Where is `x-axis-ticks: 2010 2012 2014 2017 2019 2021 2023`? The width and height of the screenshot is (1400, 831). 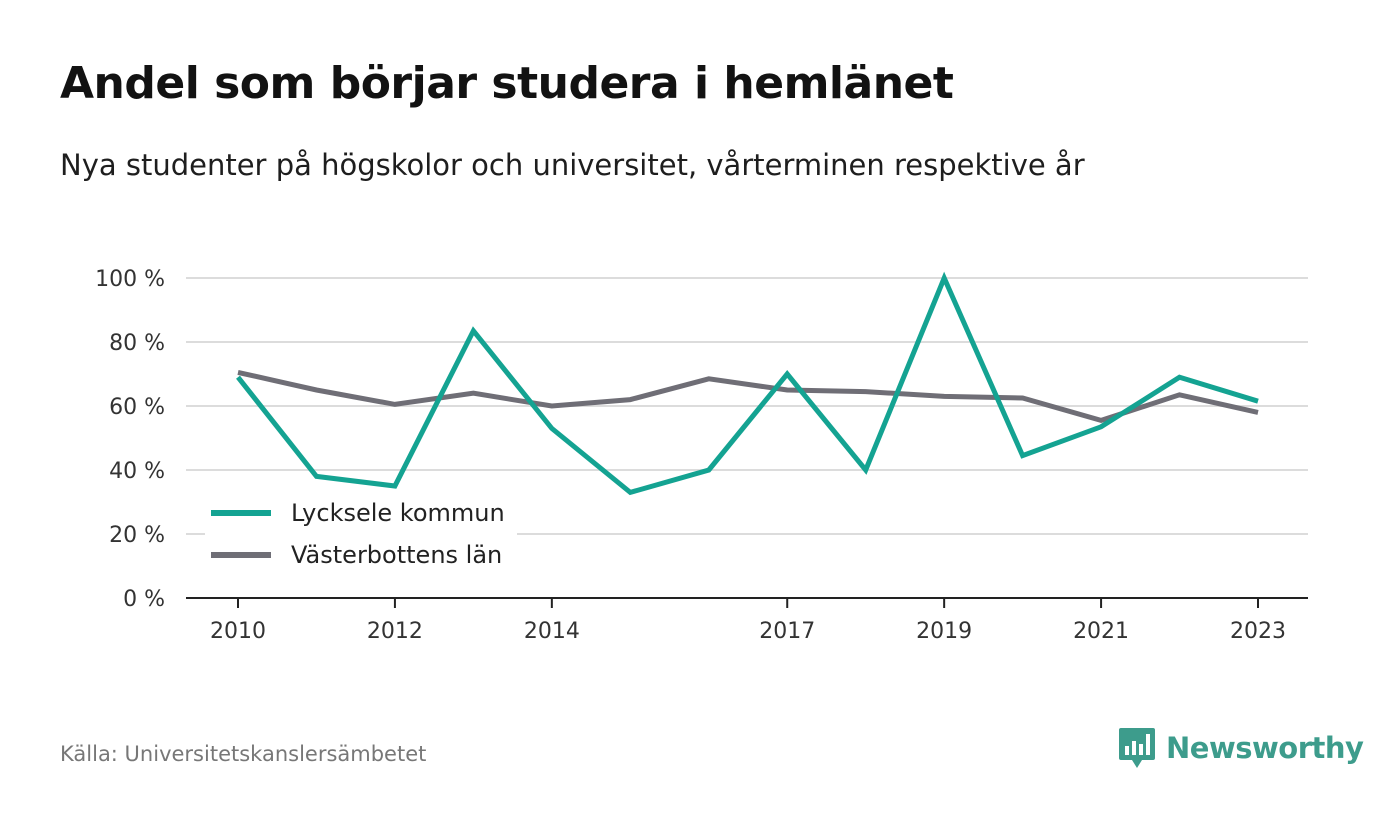
x-axis-ticks: 2010 2012 2014 2017 2019 2021 2023 is located at coordinates (747, 620).